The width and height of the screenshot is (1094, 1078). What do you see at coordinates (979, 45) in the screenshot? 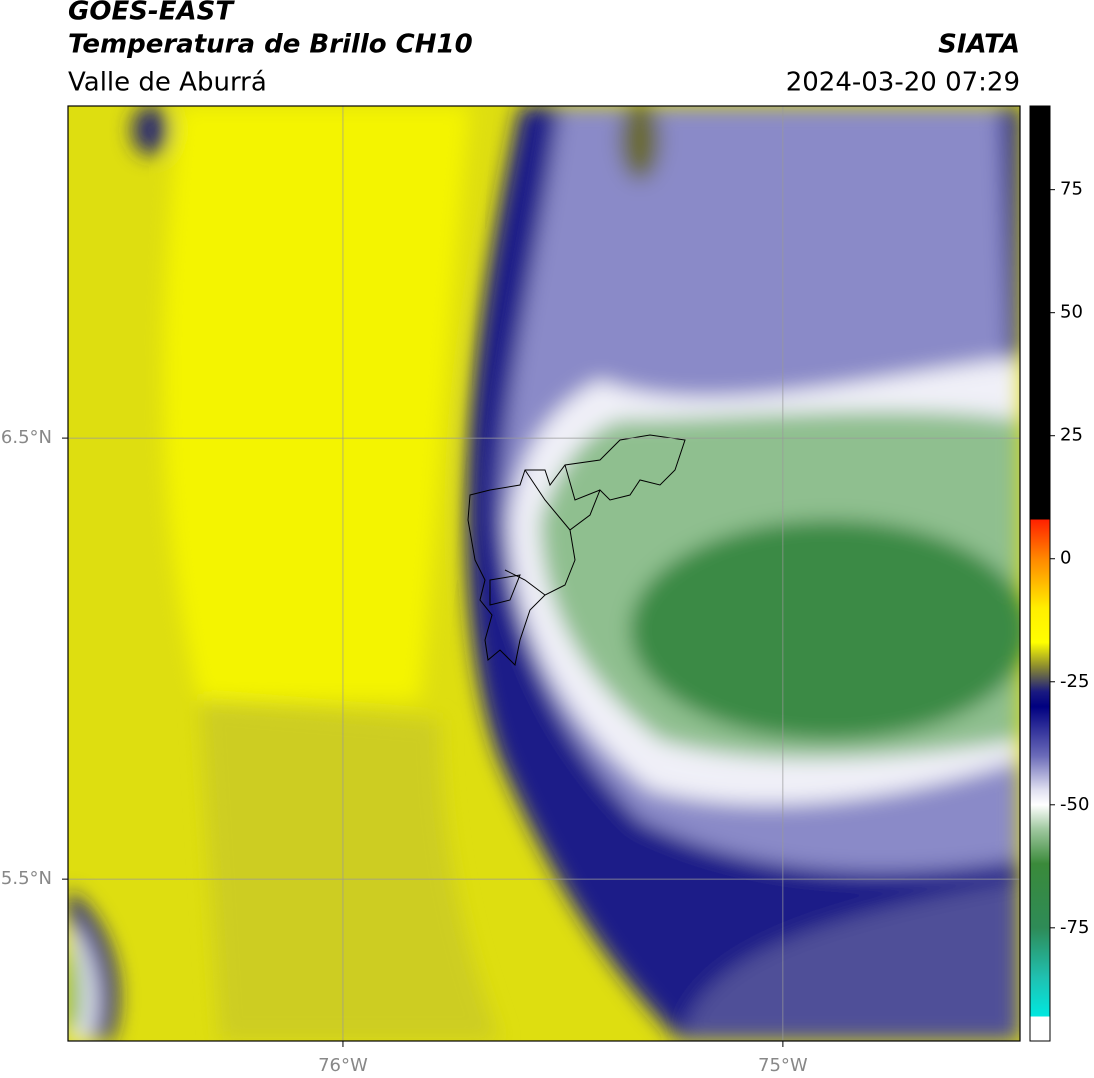
I see `source: SIATA` at bounding box center [979, 45].